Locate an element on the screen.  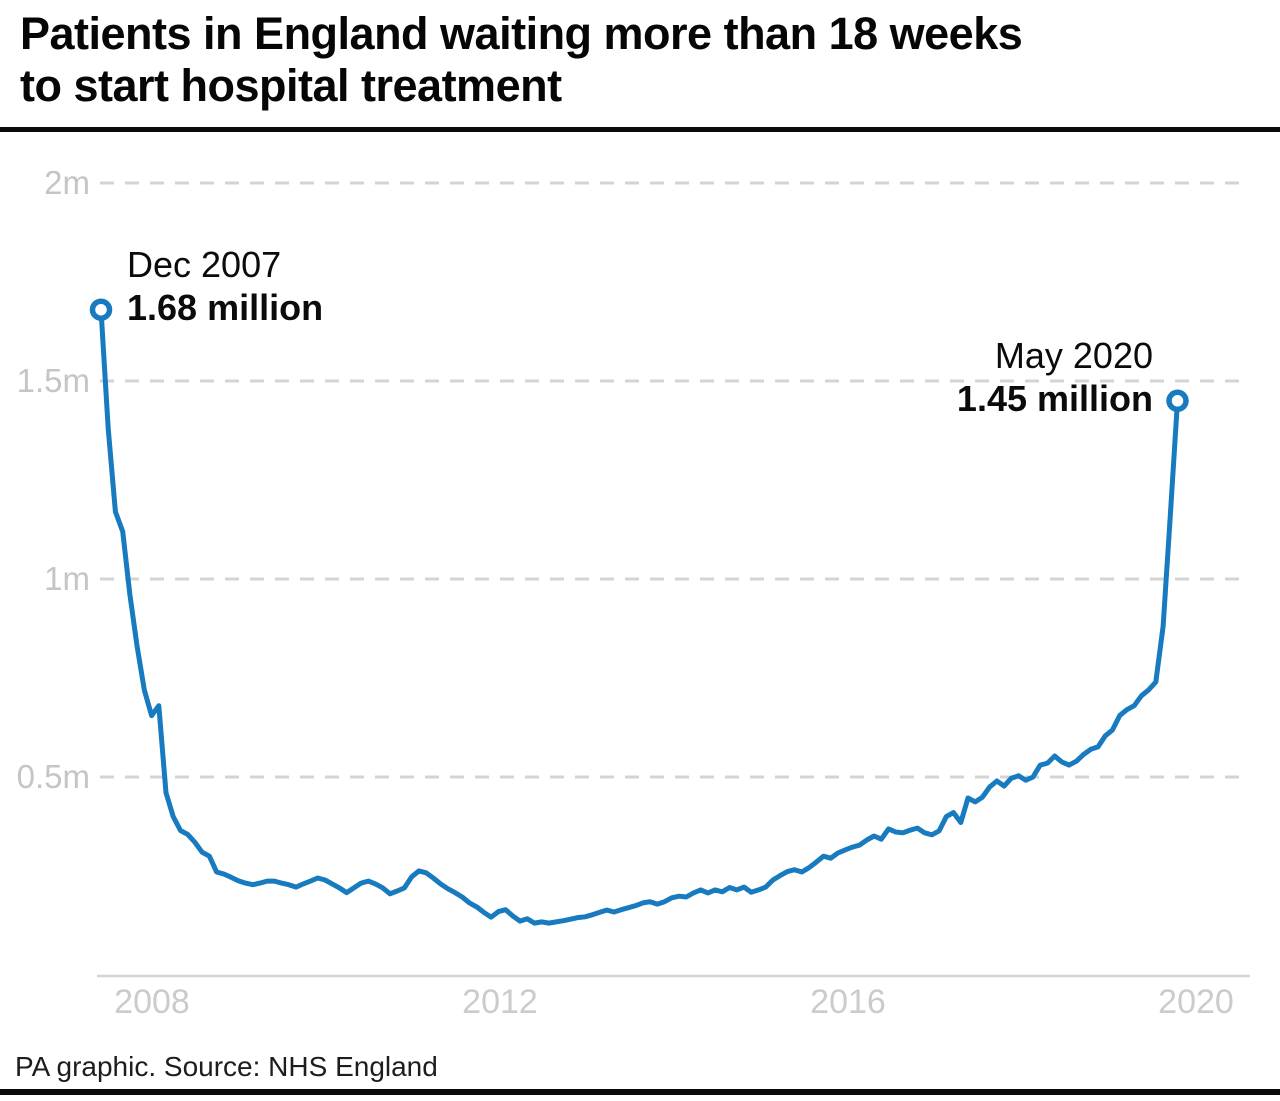
end-point-marker-dec-2007 is located at coordinates (101, 309).